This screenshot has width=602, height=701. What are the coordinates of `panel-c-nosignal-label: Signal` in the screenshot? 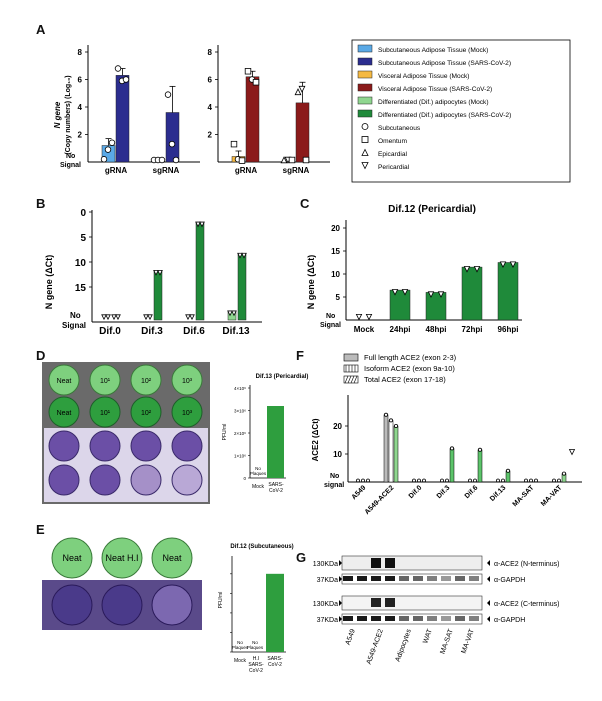 It's located at (330, 325).